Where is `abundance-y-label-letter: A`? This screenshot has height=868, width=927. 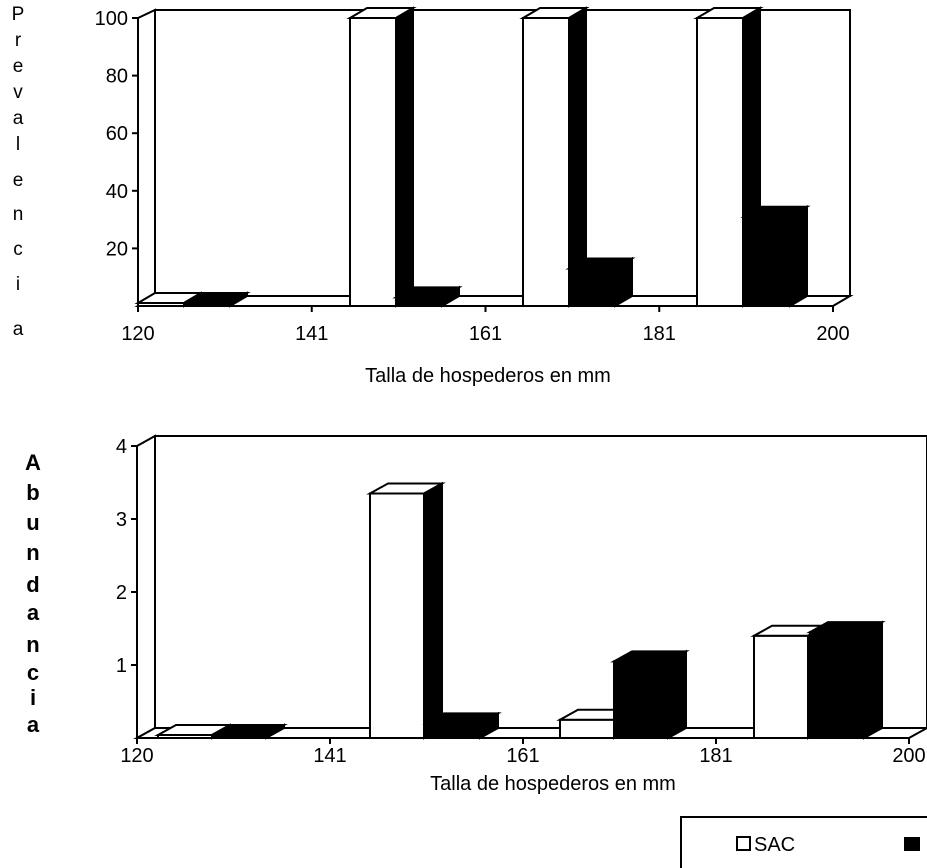 abundance-y-label-letter: A is located at coordinates (33, 462).